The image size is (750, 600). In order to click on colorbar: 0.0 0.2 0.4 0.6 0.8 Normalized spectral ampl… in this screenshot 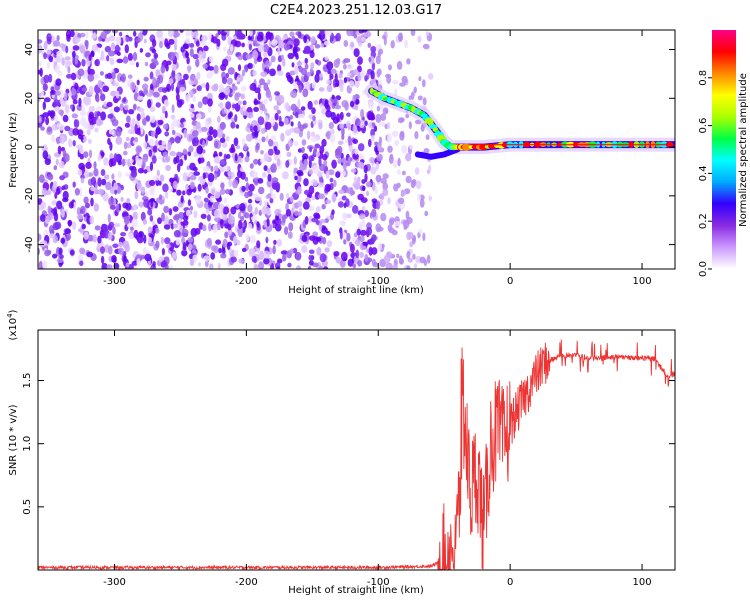, I will do `click(723, 153)`.